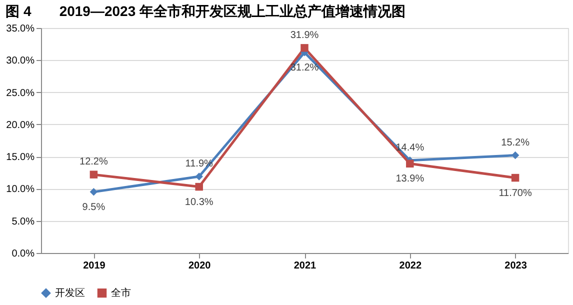  Describe the element at coordinates (20, 190) in the screenshot. I see `y-tick-label: 10.0%` at that location.